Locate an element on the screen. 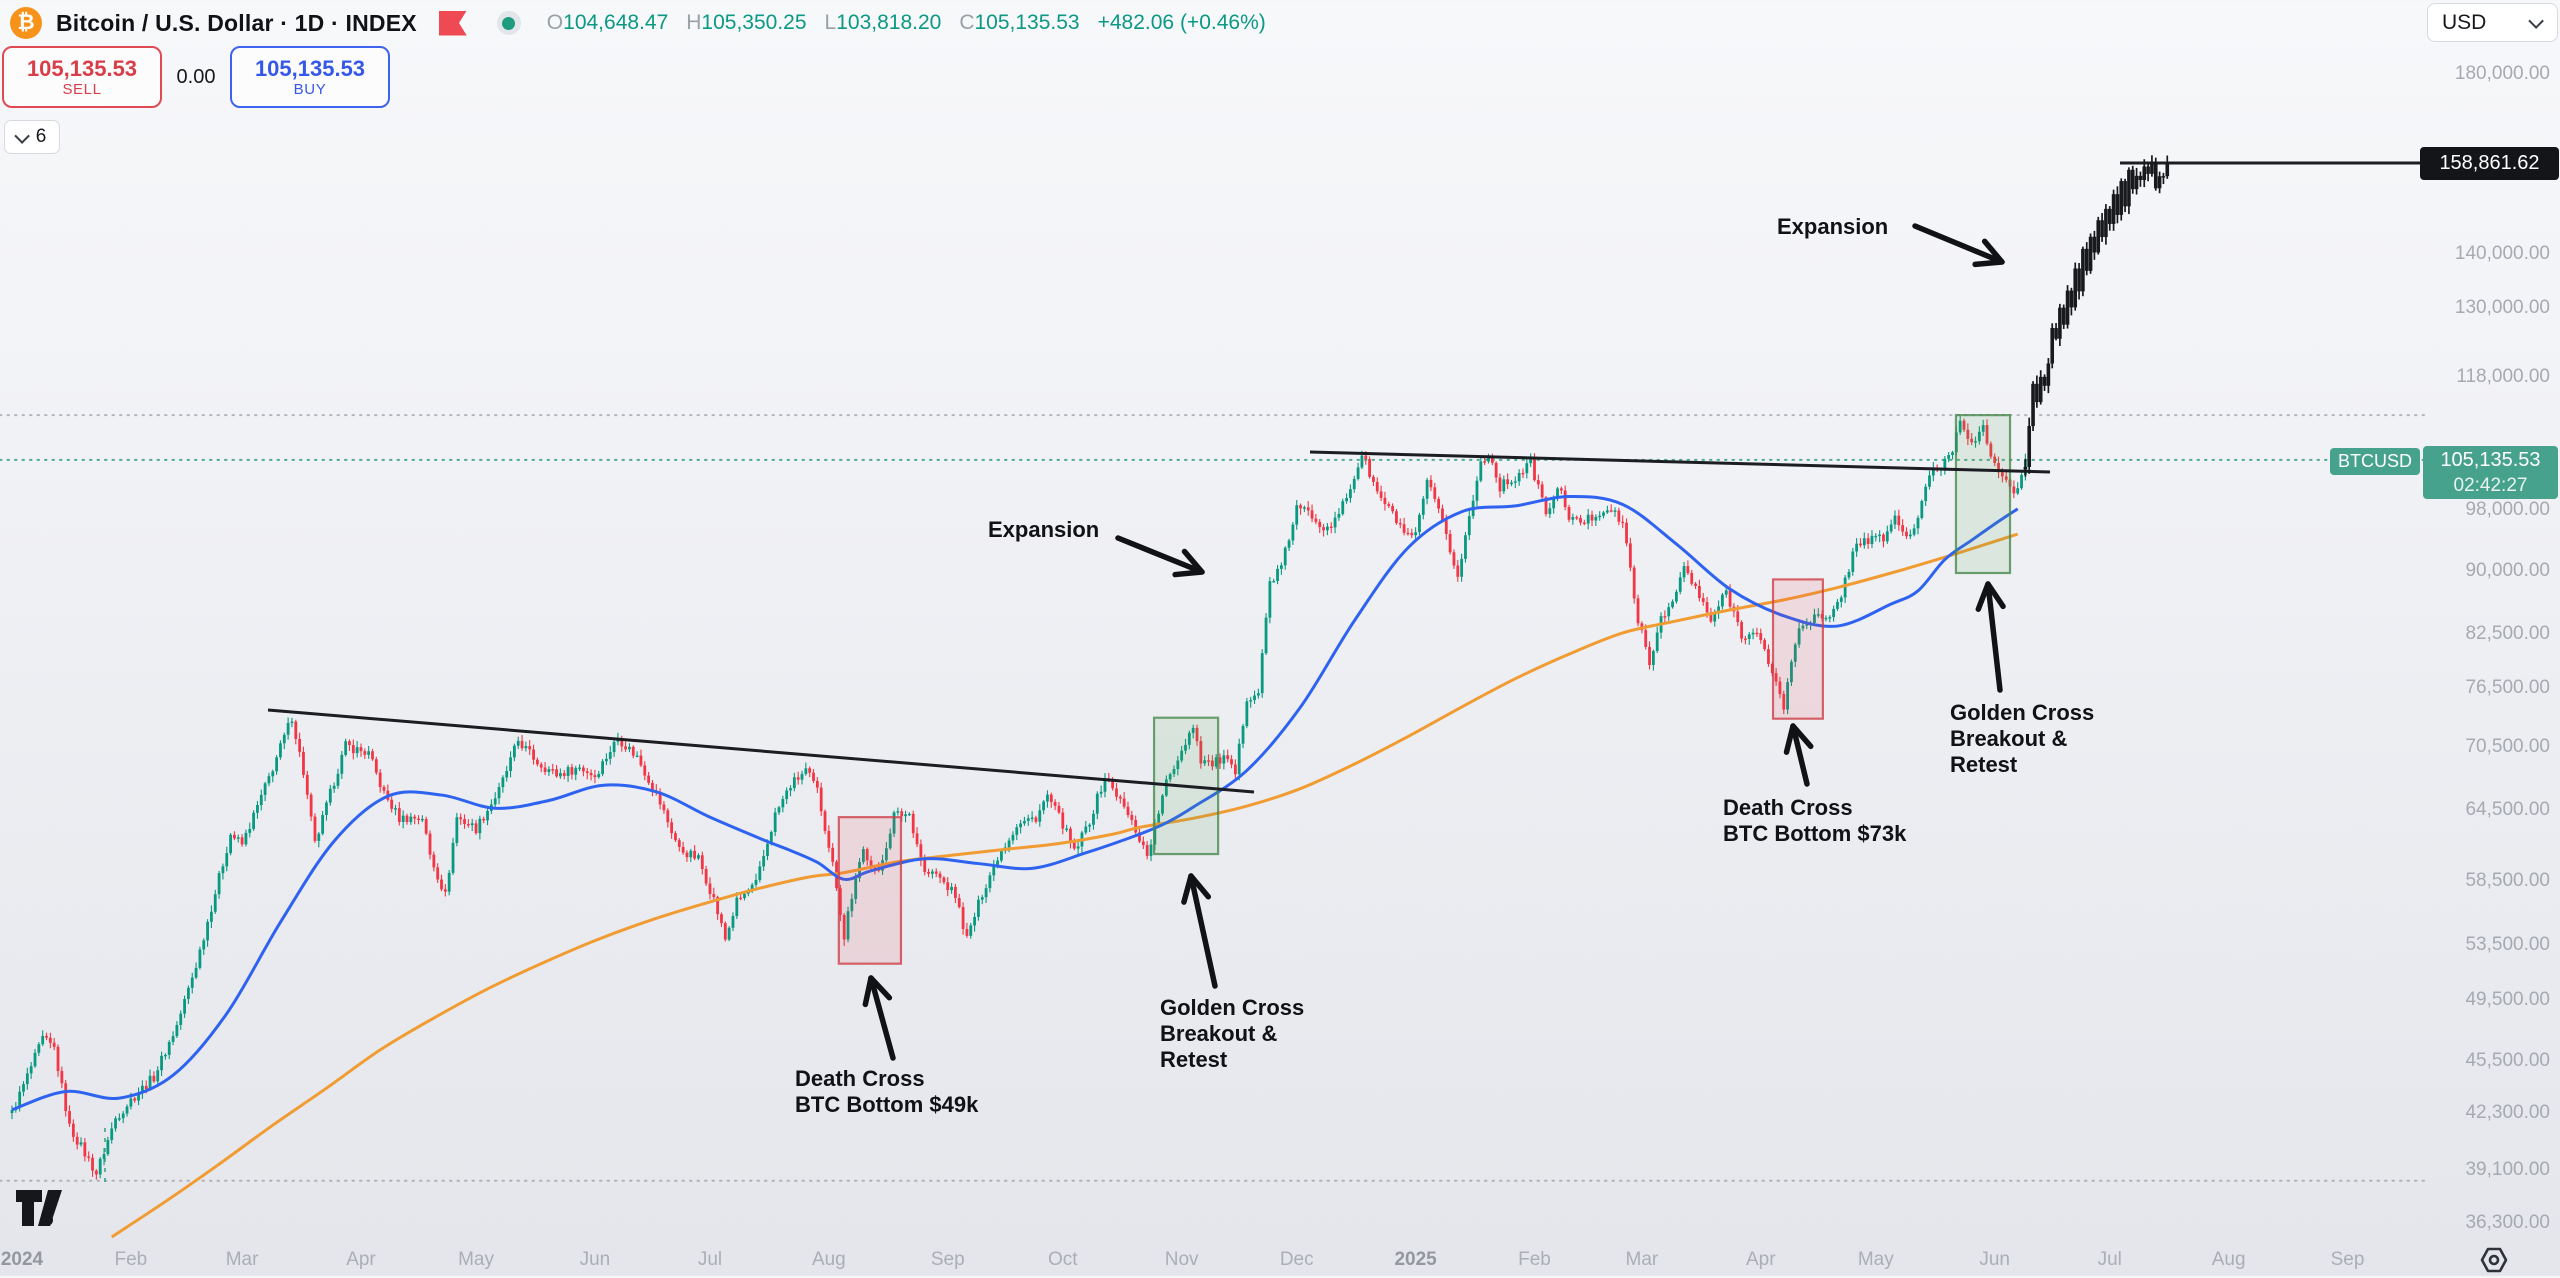  buy-button: 105,135.53 BUY is located at coordinates (310, 77).